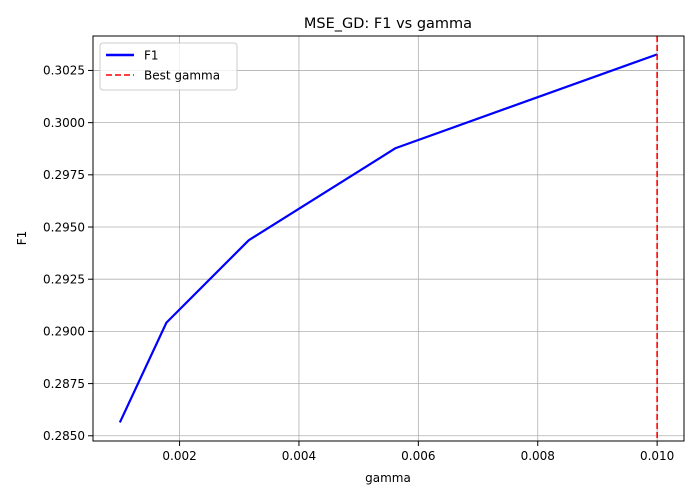 This screenshot has height=500, width=700. Describe the element at coordinates (299, 456) in the screenshot. I see `x-tick-label: 0.004` at that location.